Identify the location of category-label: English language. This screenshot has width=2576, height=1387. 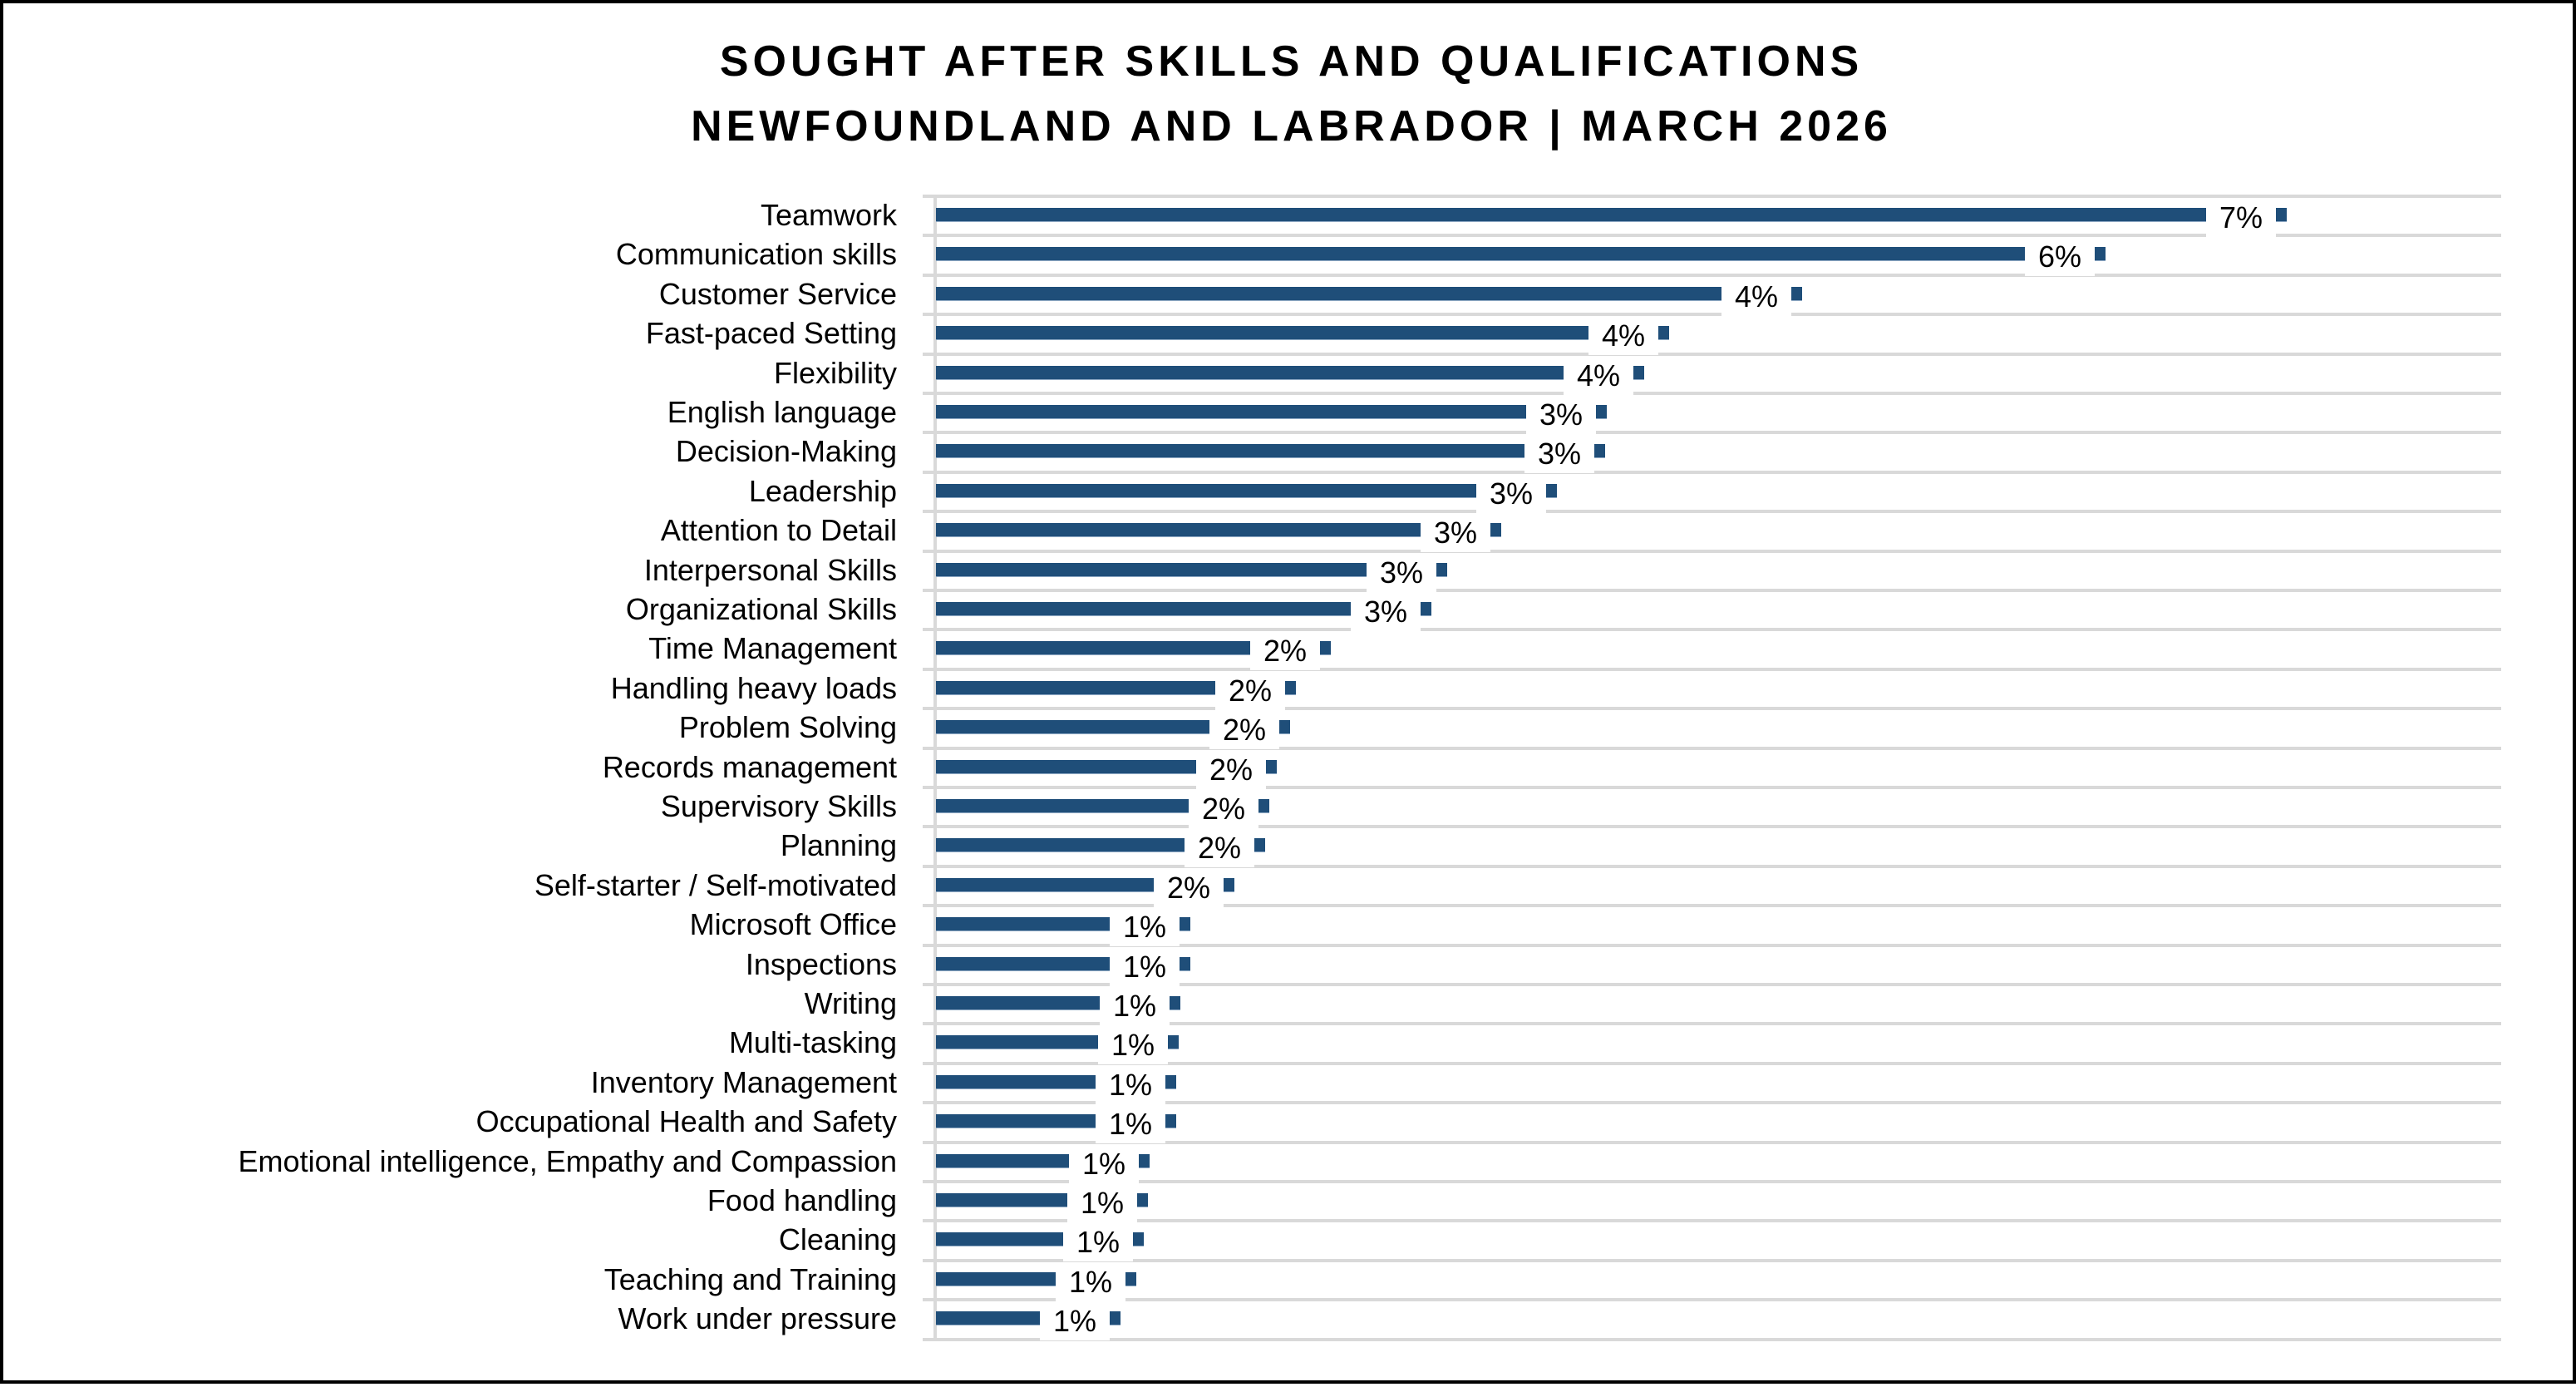
(782, 412).